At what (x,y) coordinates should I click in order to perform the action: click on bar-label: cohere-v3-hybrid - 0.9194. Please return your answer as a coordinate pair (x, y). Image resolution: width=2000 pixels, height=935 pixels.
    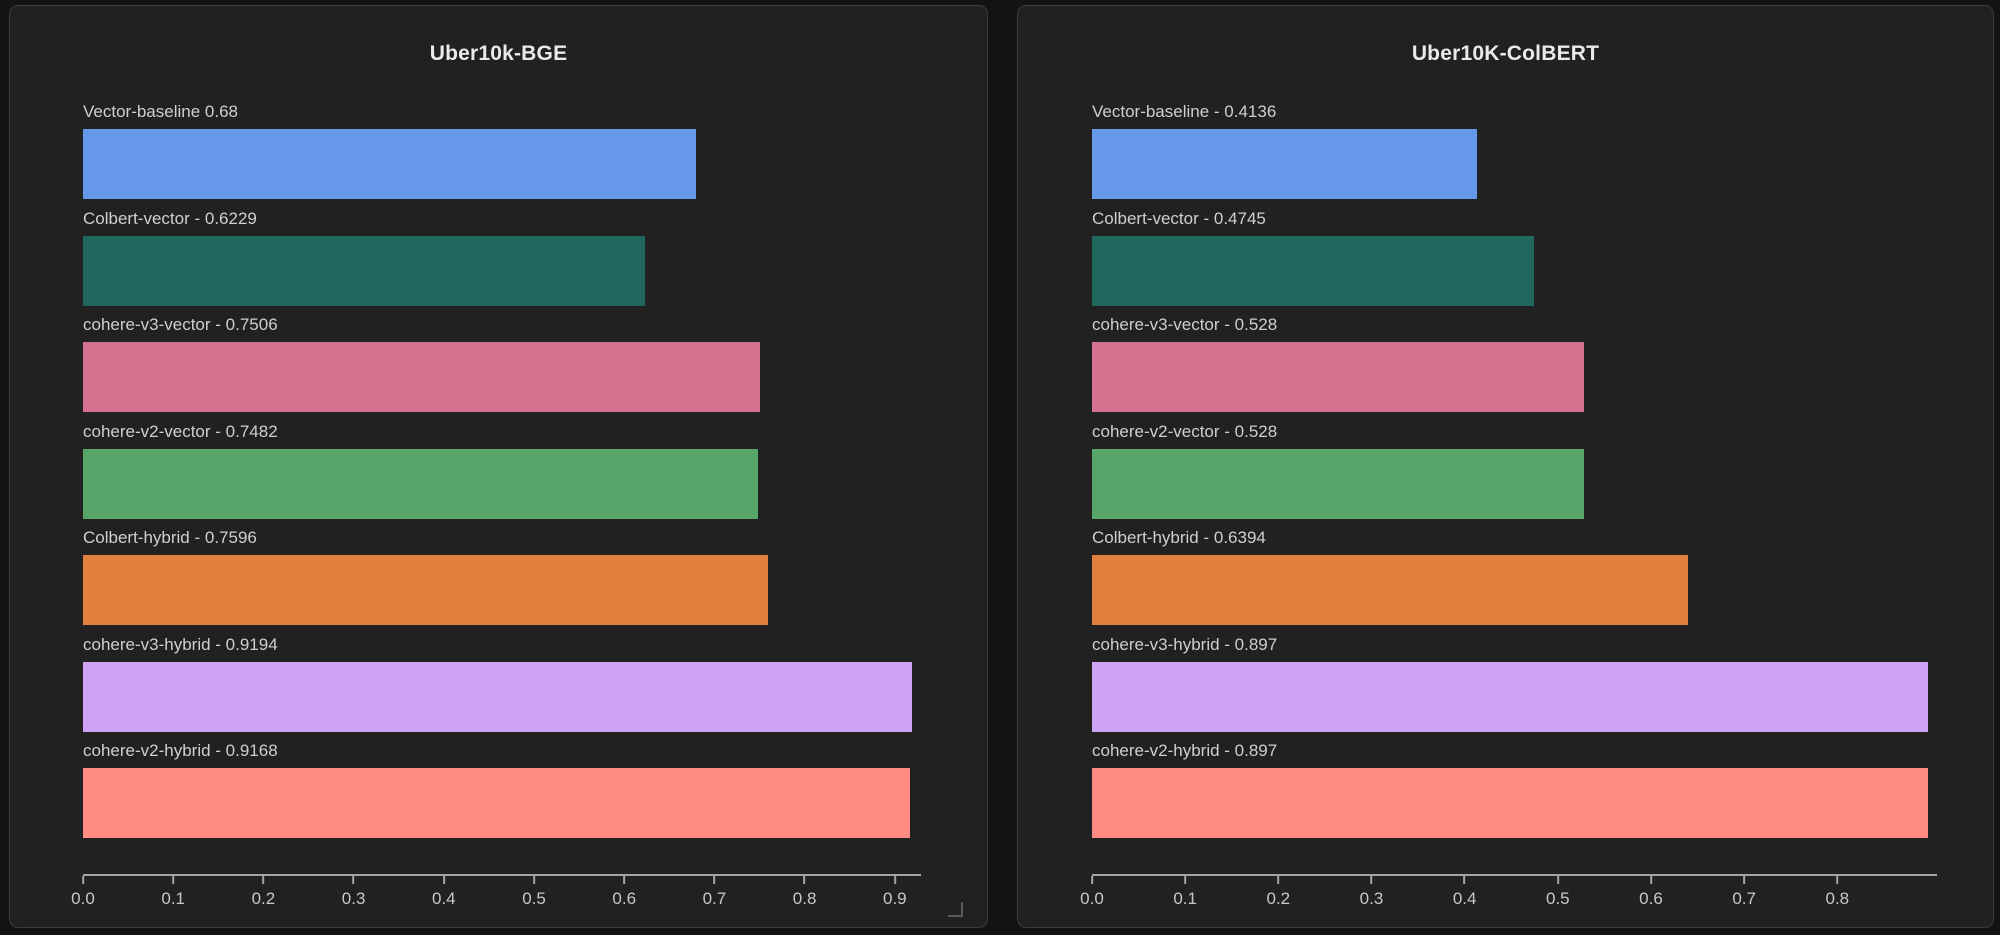
    Looking at the image, I should click on (180, 644).